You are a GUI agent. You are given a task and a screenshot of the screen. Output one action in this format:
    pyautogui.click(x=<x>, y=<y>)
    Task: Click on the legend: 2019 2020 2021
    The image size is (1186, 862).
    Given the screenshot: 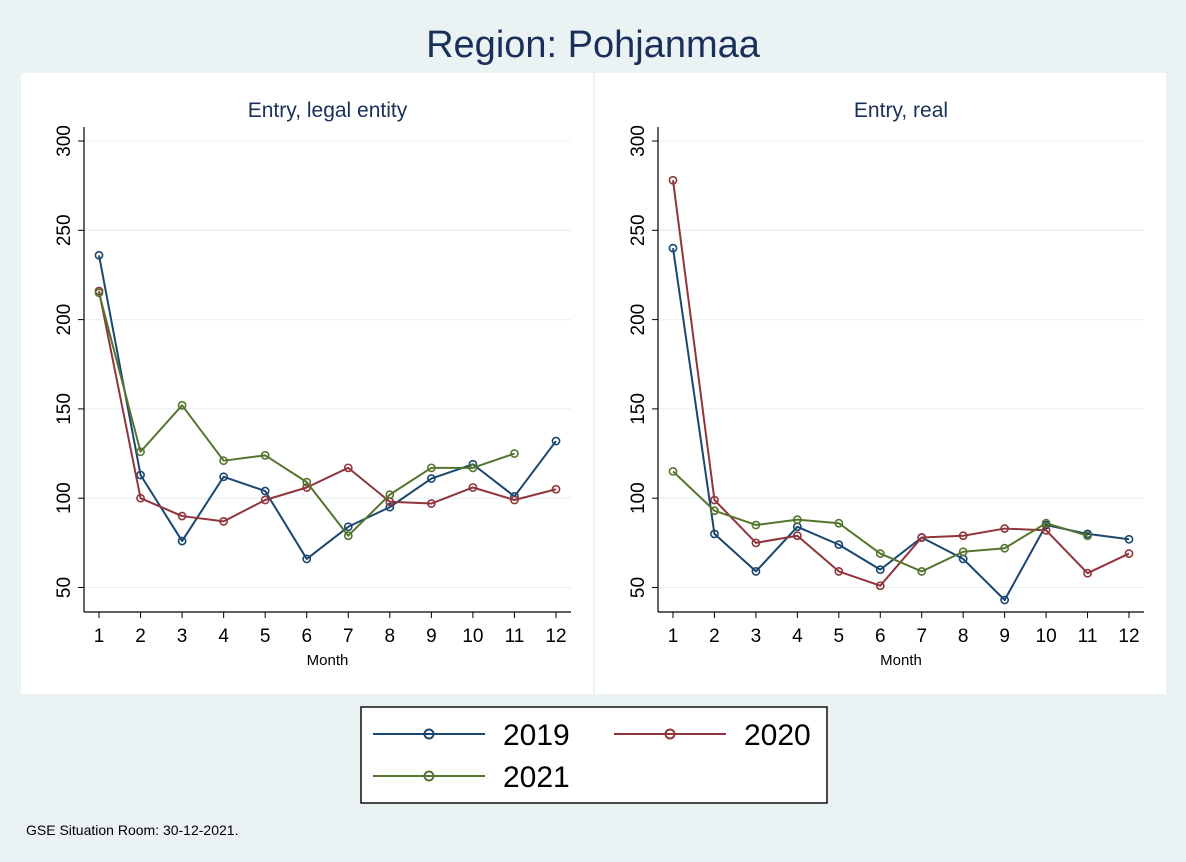 What is the action you would take?
    pyautogui.click(x=594, y=755)
    